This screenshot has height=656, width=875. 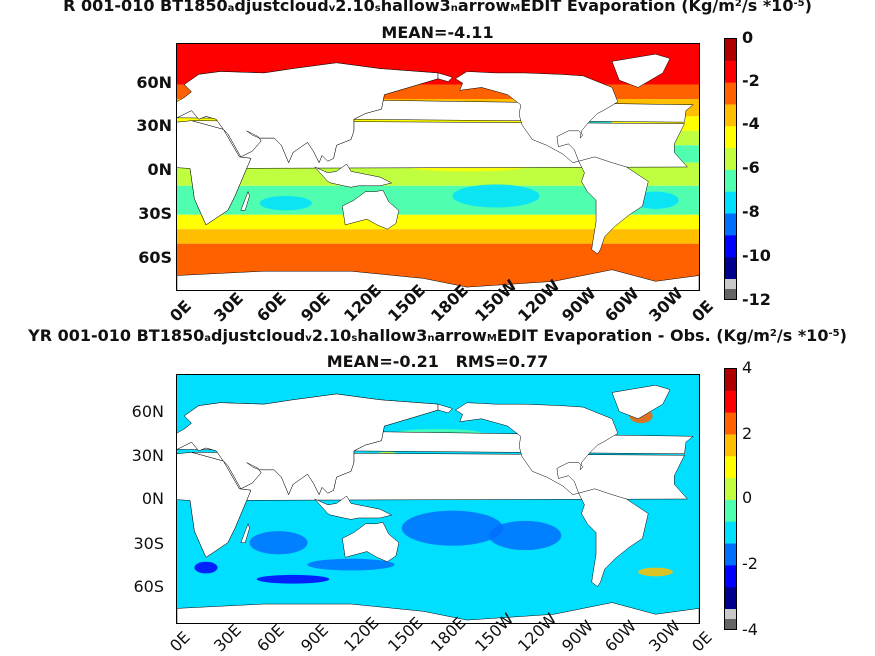 I want to click on colorbar-top, so click(x=730, y=169).